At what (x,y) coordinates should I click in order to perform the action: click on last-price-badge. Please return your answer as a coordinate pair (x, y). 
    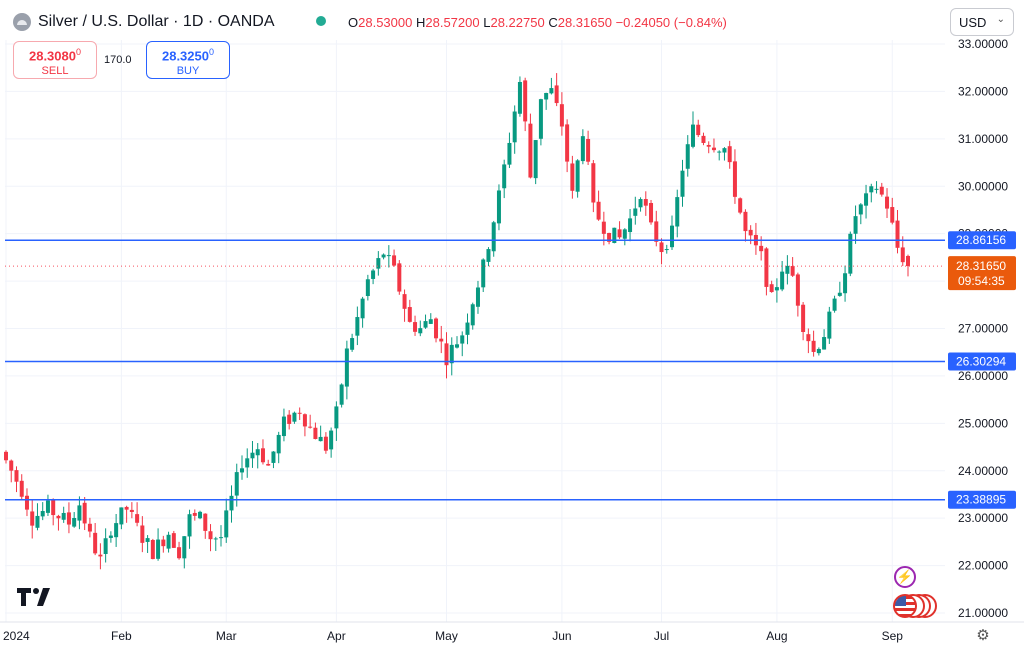
    Looking at the image, I should click on (982, 273).